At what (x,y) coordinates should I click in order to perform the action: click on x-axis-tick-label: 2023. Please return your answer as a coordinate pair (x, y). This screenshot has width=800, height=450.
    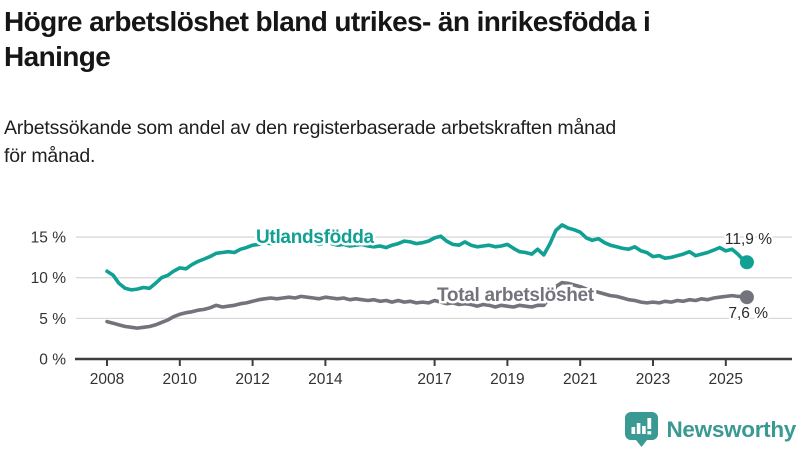
    Looking at the image, I should click on (653, 379).